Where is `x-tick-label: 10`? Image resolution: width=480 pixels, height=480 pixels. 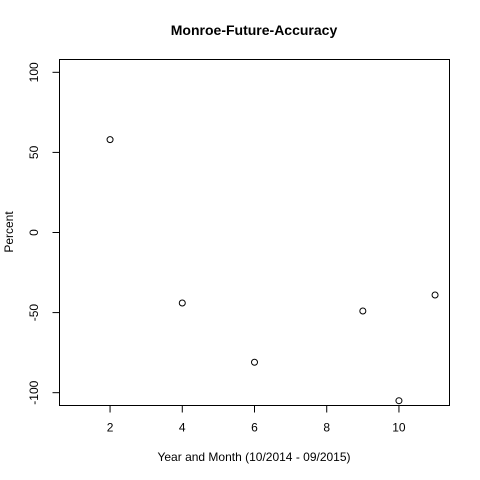
x-tick-label: 10 is located at coordinates (399, 428).